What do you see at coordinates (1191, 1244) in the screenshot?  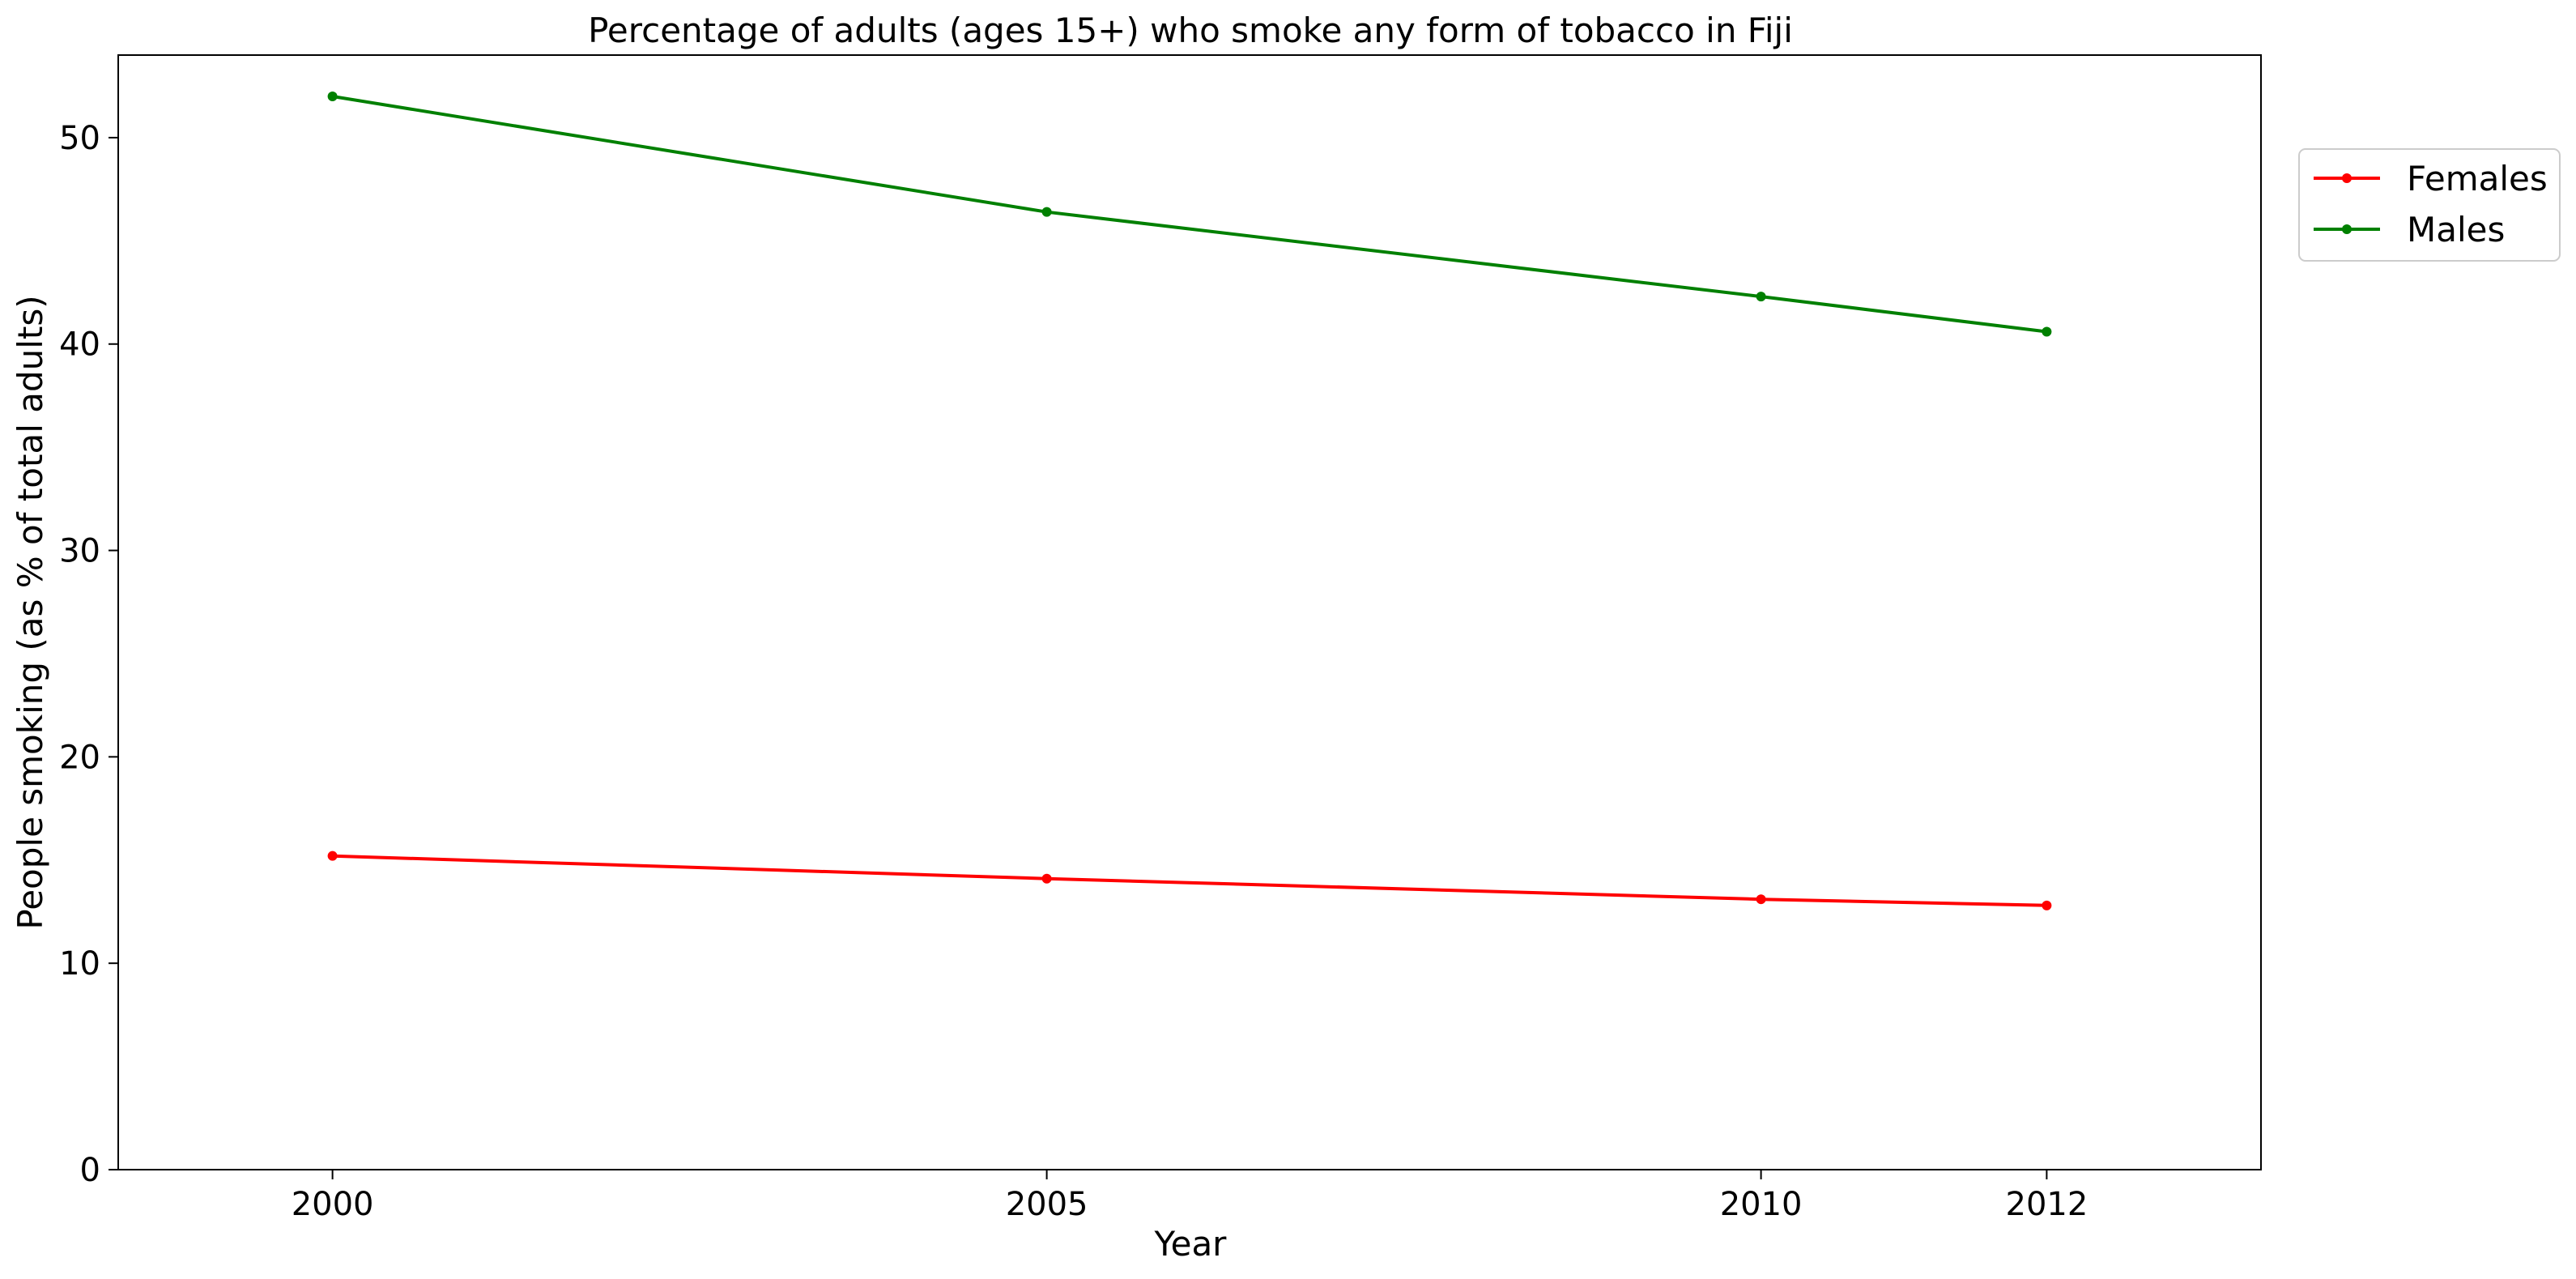 I see `x-axis-label: Year` at bounding box center [1191, 1244].